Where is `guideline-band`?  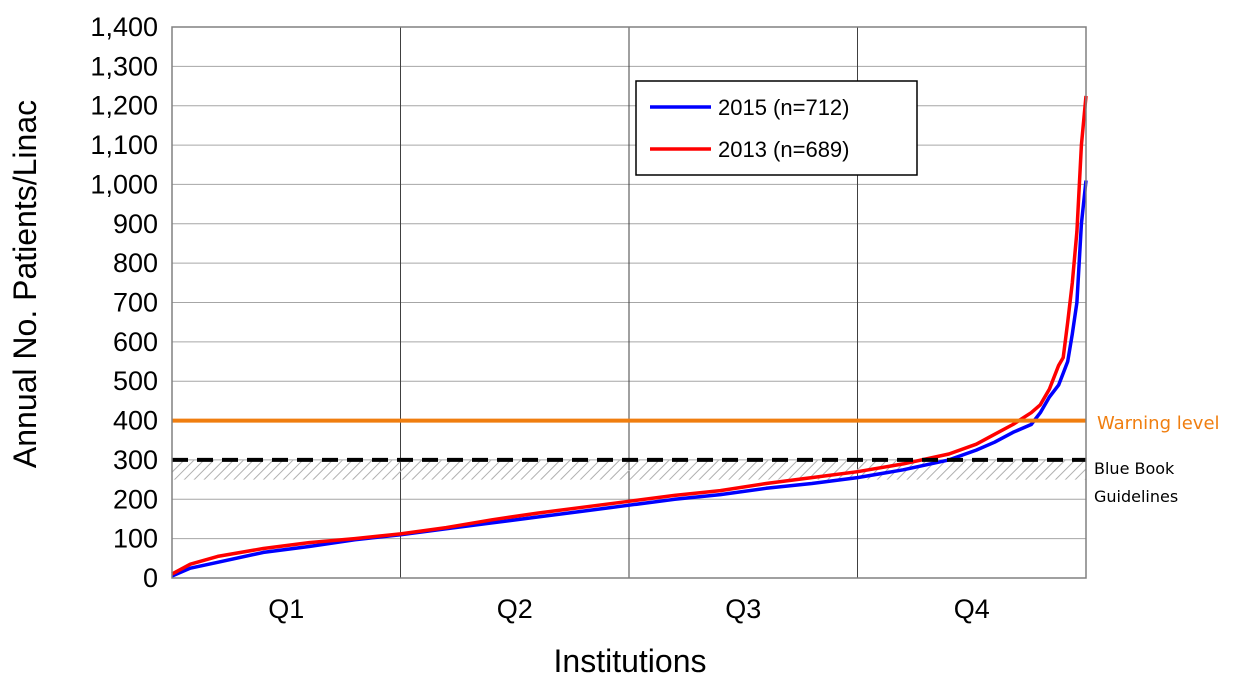
guideline-band is located at coordinates (629, 469).